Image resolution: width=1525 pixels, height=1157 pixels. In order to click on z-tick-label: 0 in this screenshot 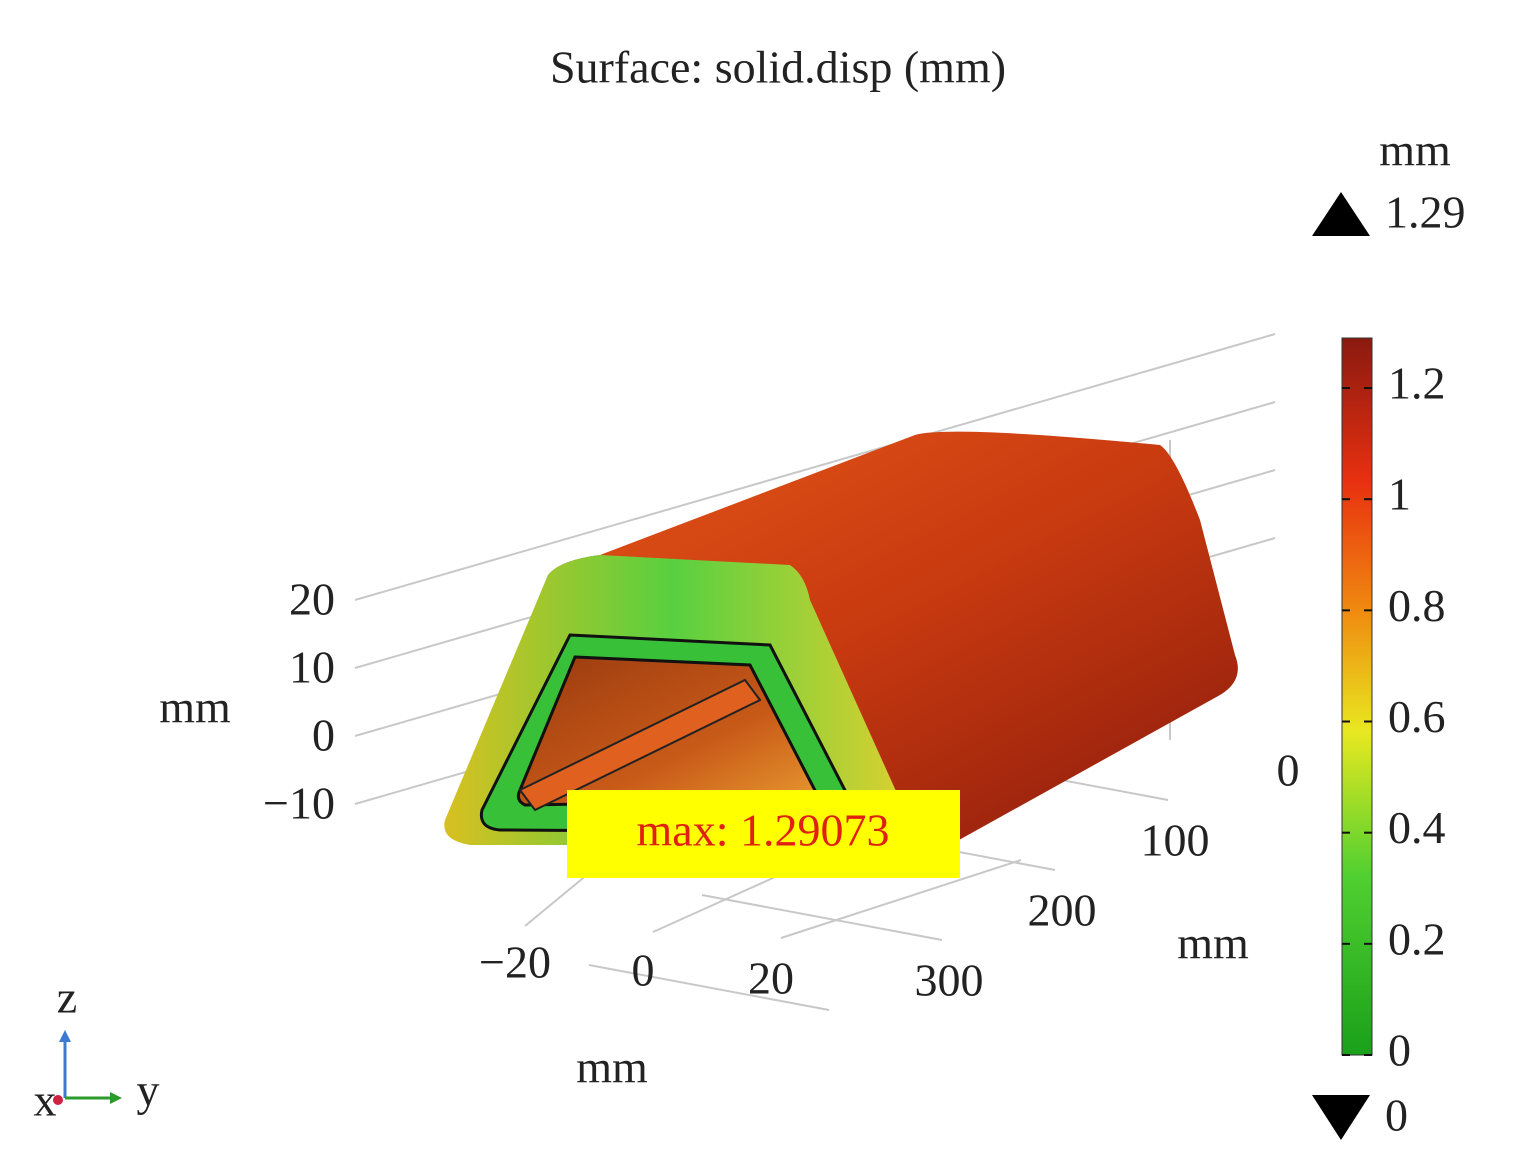, I will do `click(323, 735)`.